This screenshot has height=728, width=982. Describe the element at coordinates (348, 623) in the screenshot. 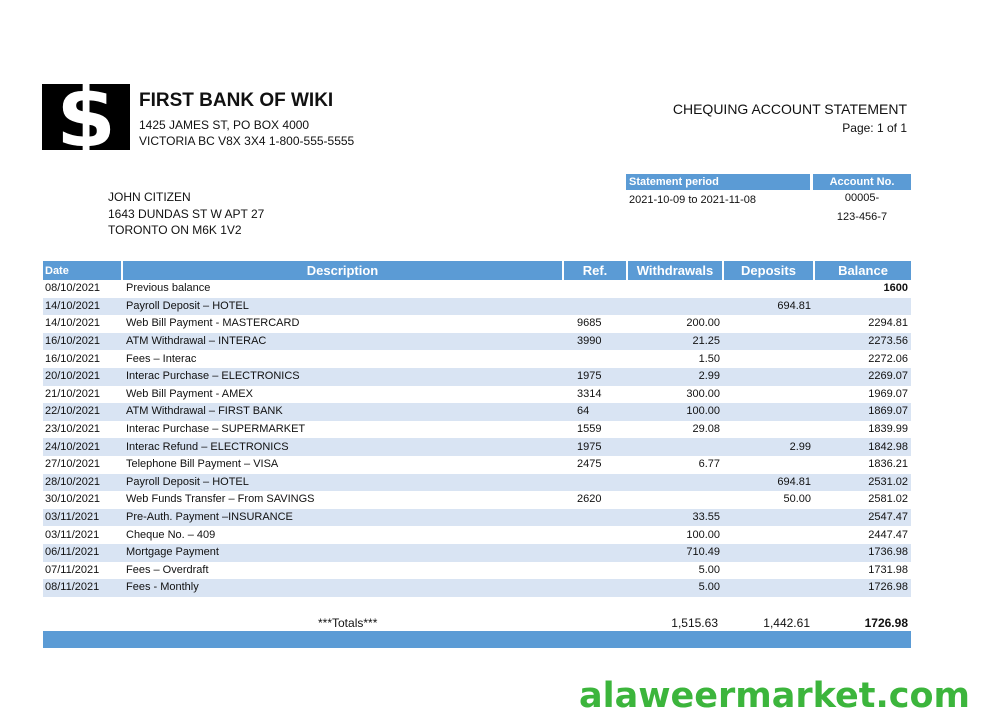

I see `totals-label: ***Totals***` at that location.